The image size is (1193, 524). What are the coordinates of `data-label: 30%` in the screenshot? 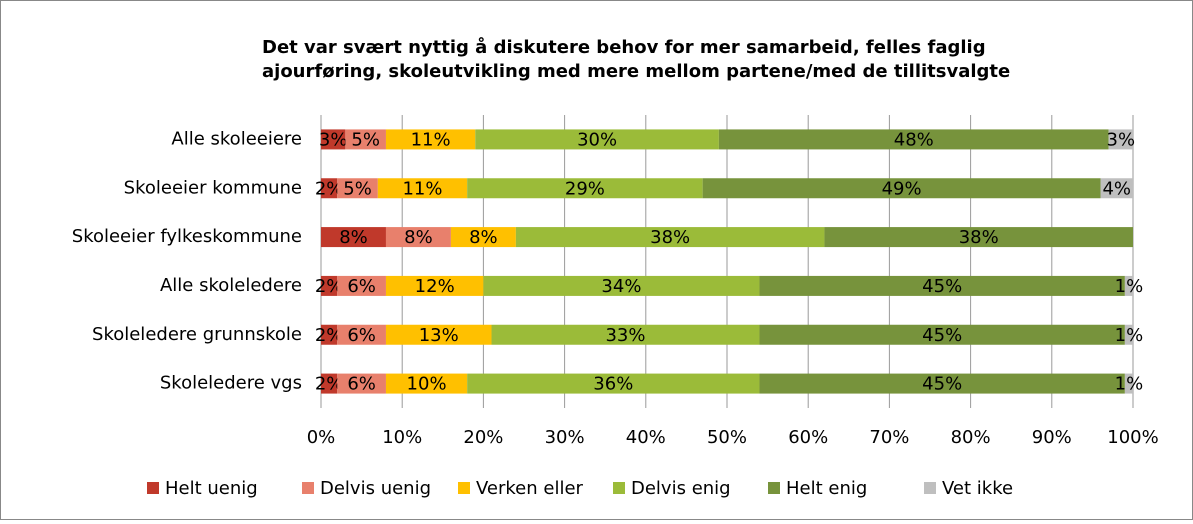 It's located at (597, 139).